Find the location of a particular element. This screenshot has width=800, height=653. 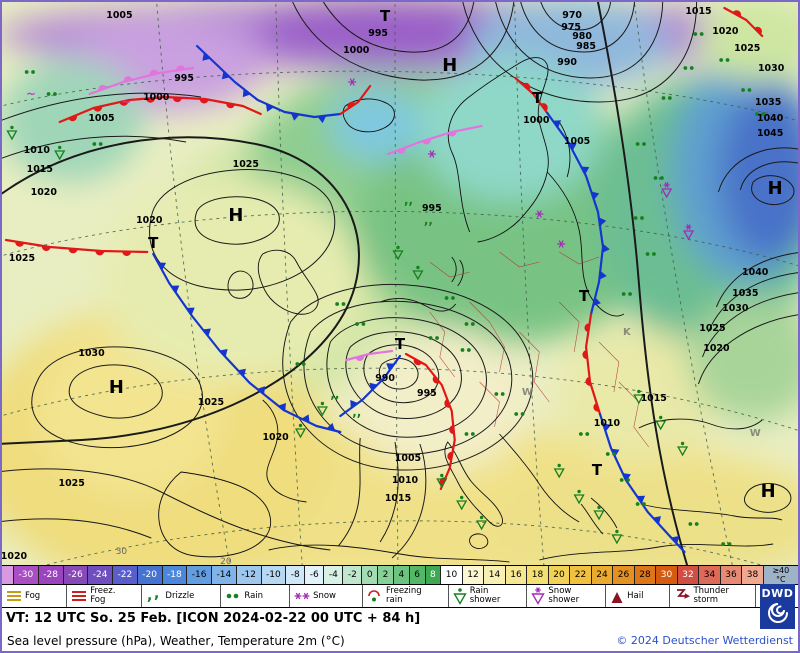

scale-cell: -6 is located at coordinates (315, 575).